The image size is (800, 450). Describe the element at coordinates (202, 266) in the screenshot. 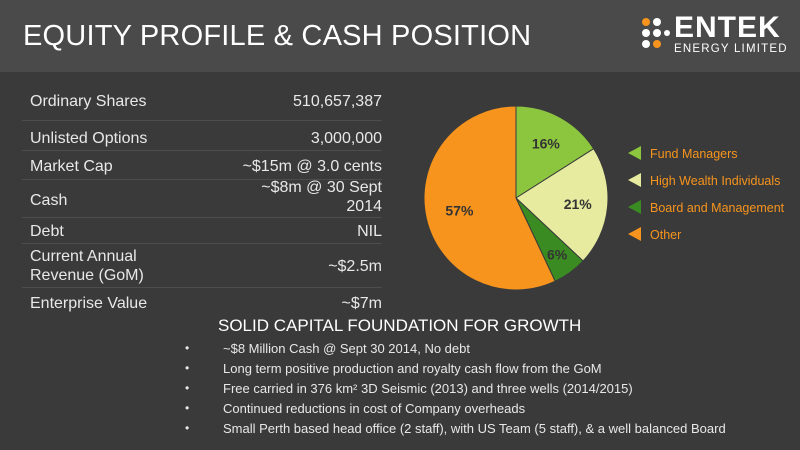

I see `table-row: Current Annual Revenue (GoM) ~$2.5m` at that location.